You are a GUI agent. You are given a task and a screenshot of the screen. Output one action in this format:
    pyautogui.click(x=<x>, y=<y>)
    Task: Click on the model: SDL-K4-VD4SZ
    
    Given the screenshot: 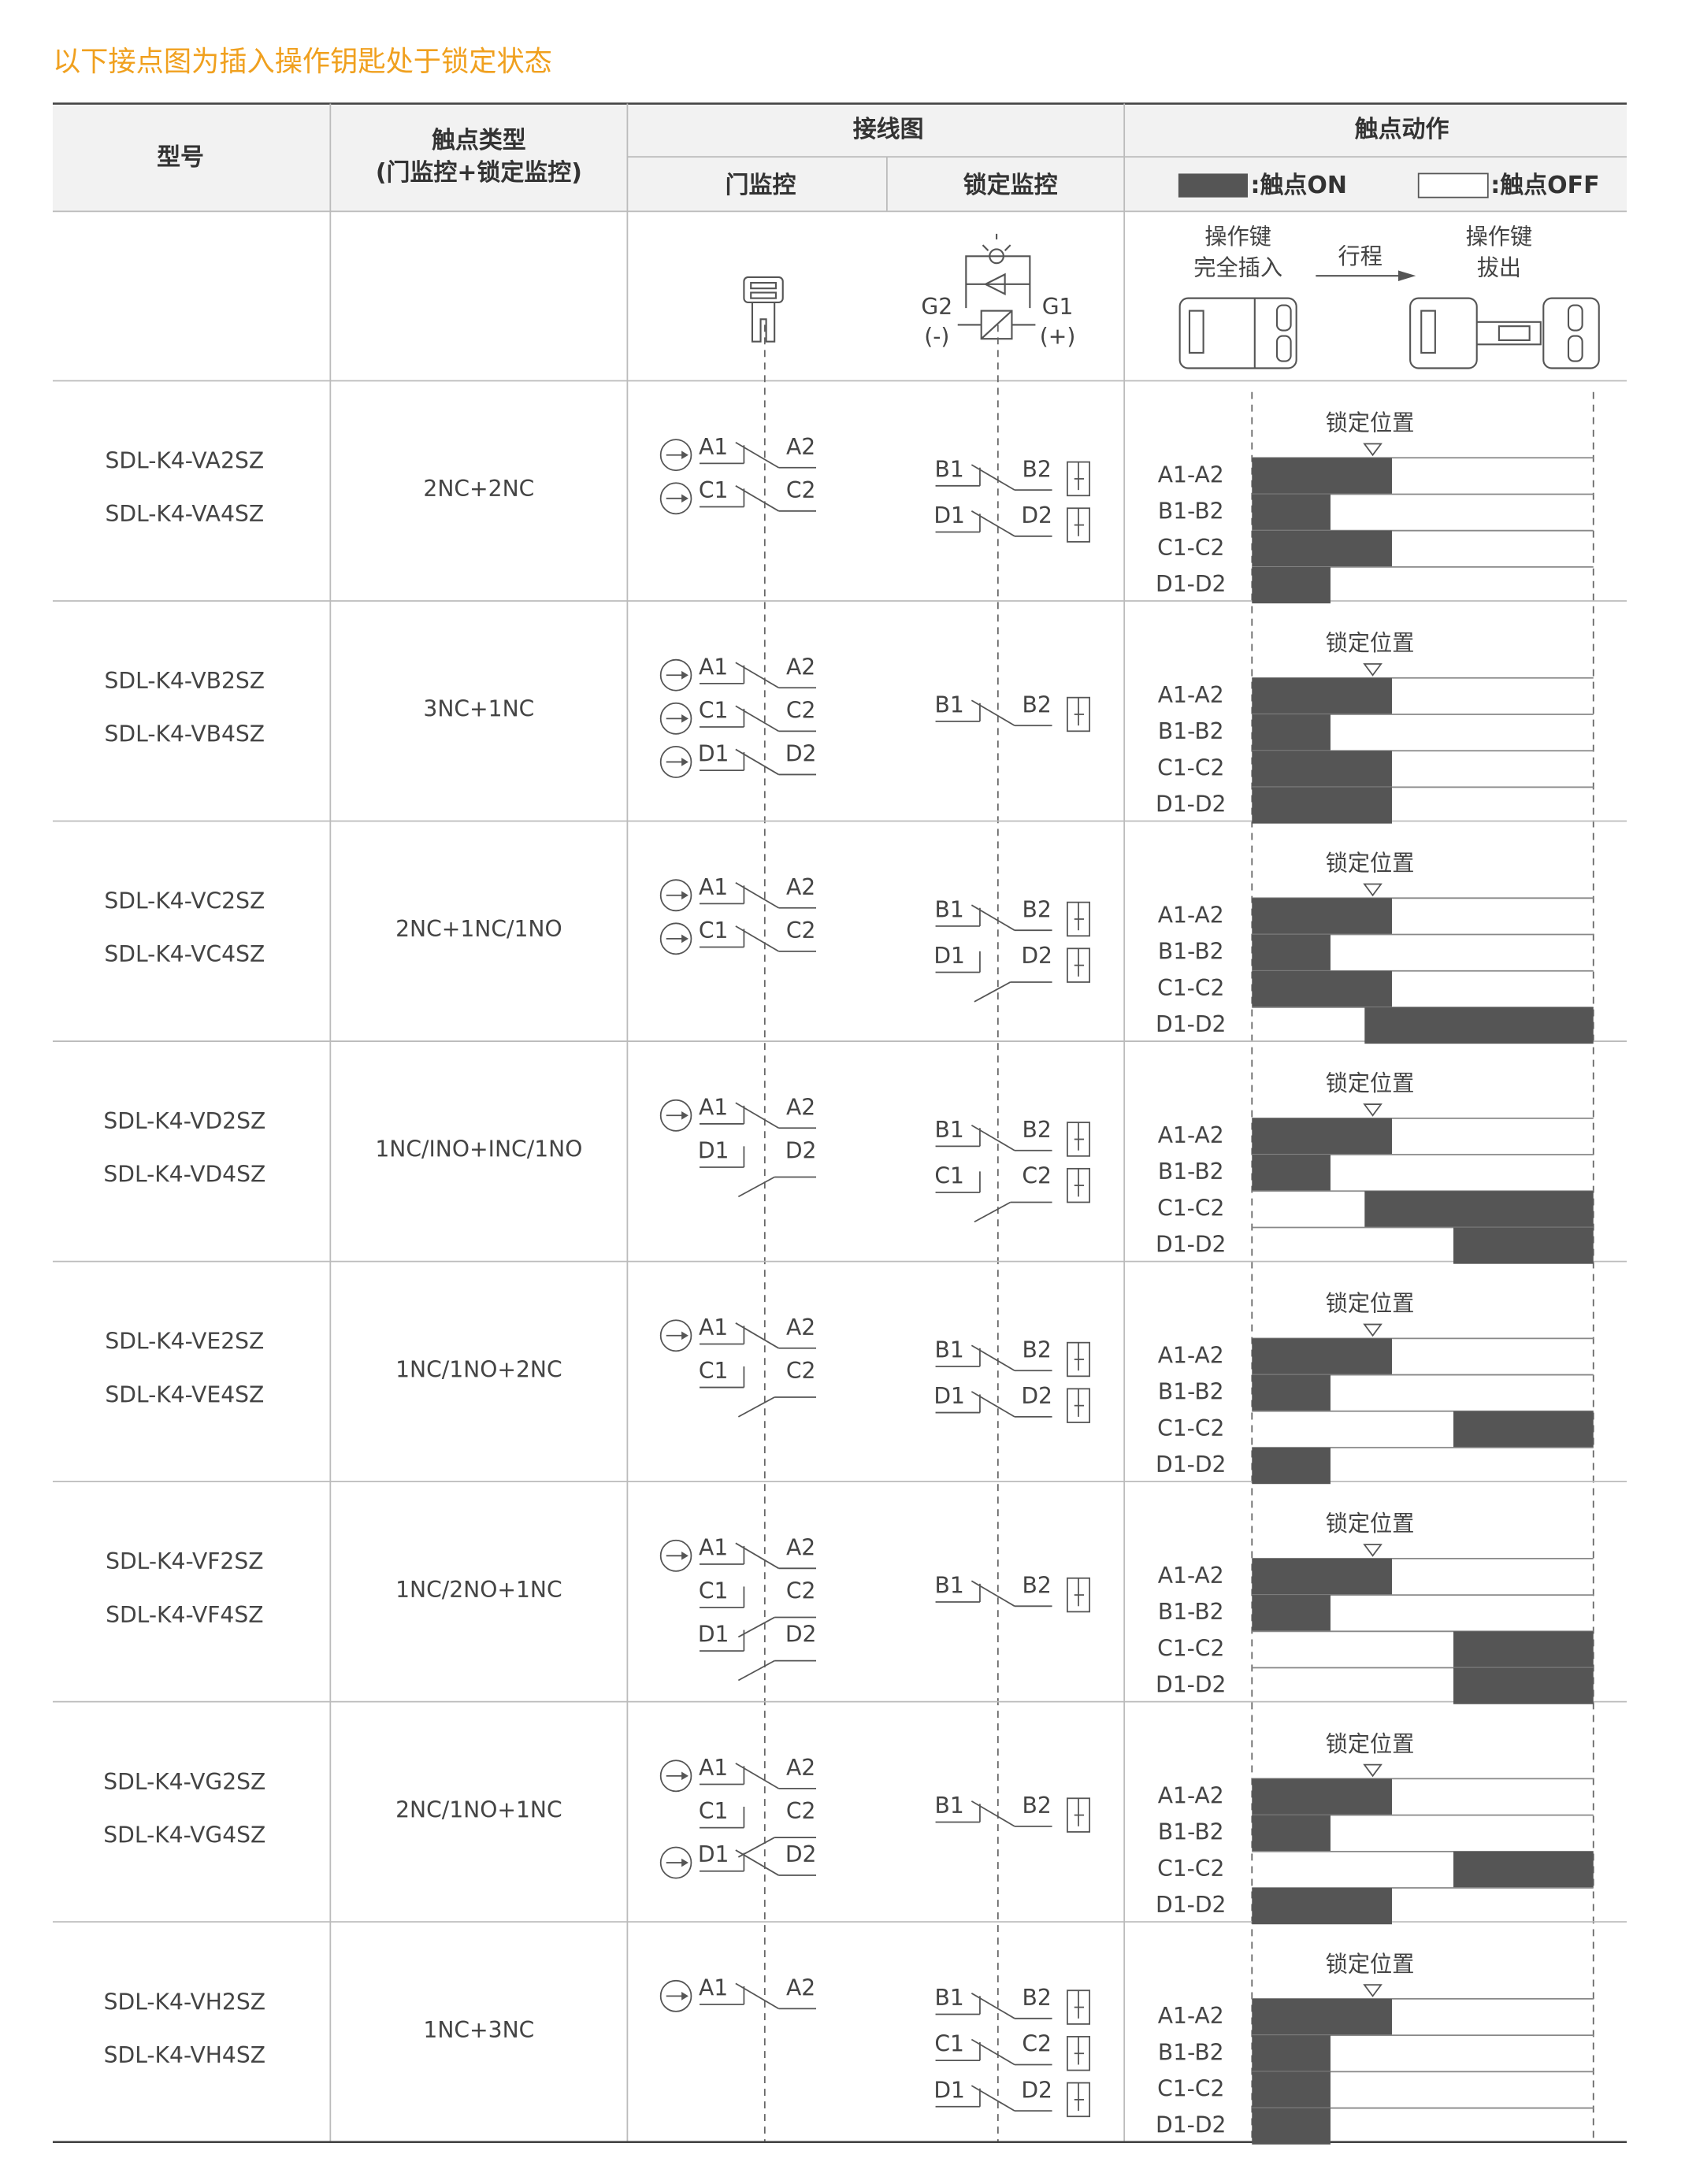 What is the action you would take?
    pyautogui.click(x=184, y=1175)
    